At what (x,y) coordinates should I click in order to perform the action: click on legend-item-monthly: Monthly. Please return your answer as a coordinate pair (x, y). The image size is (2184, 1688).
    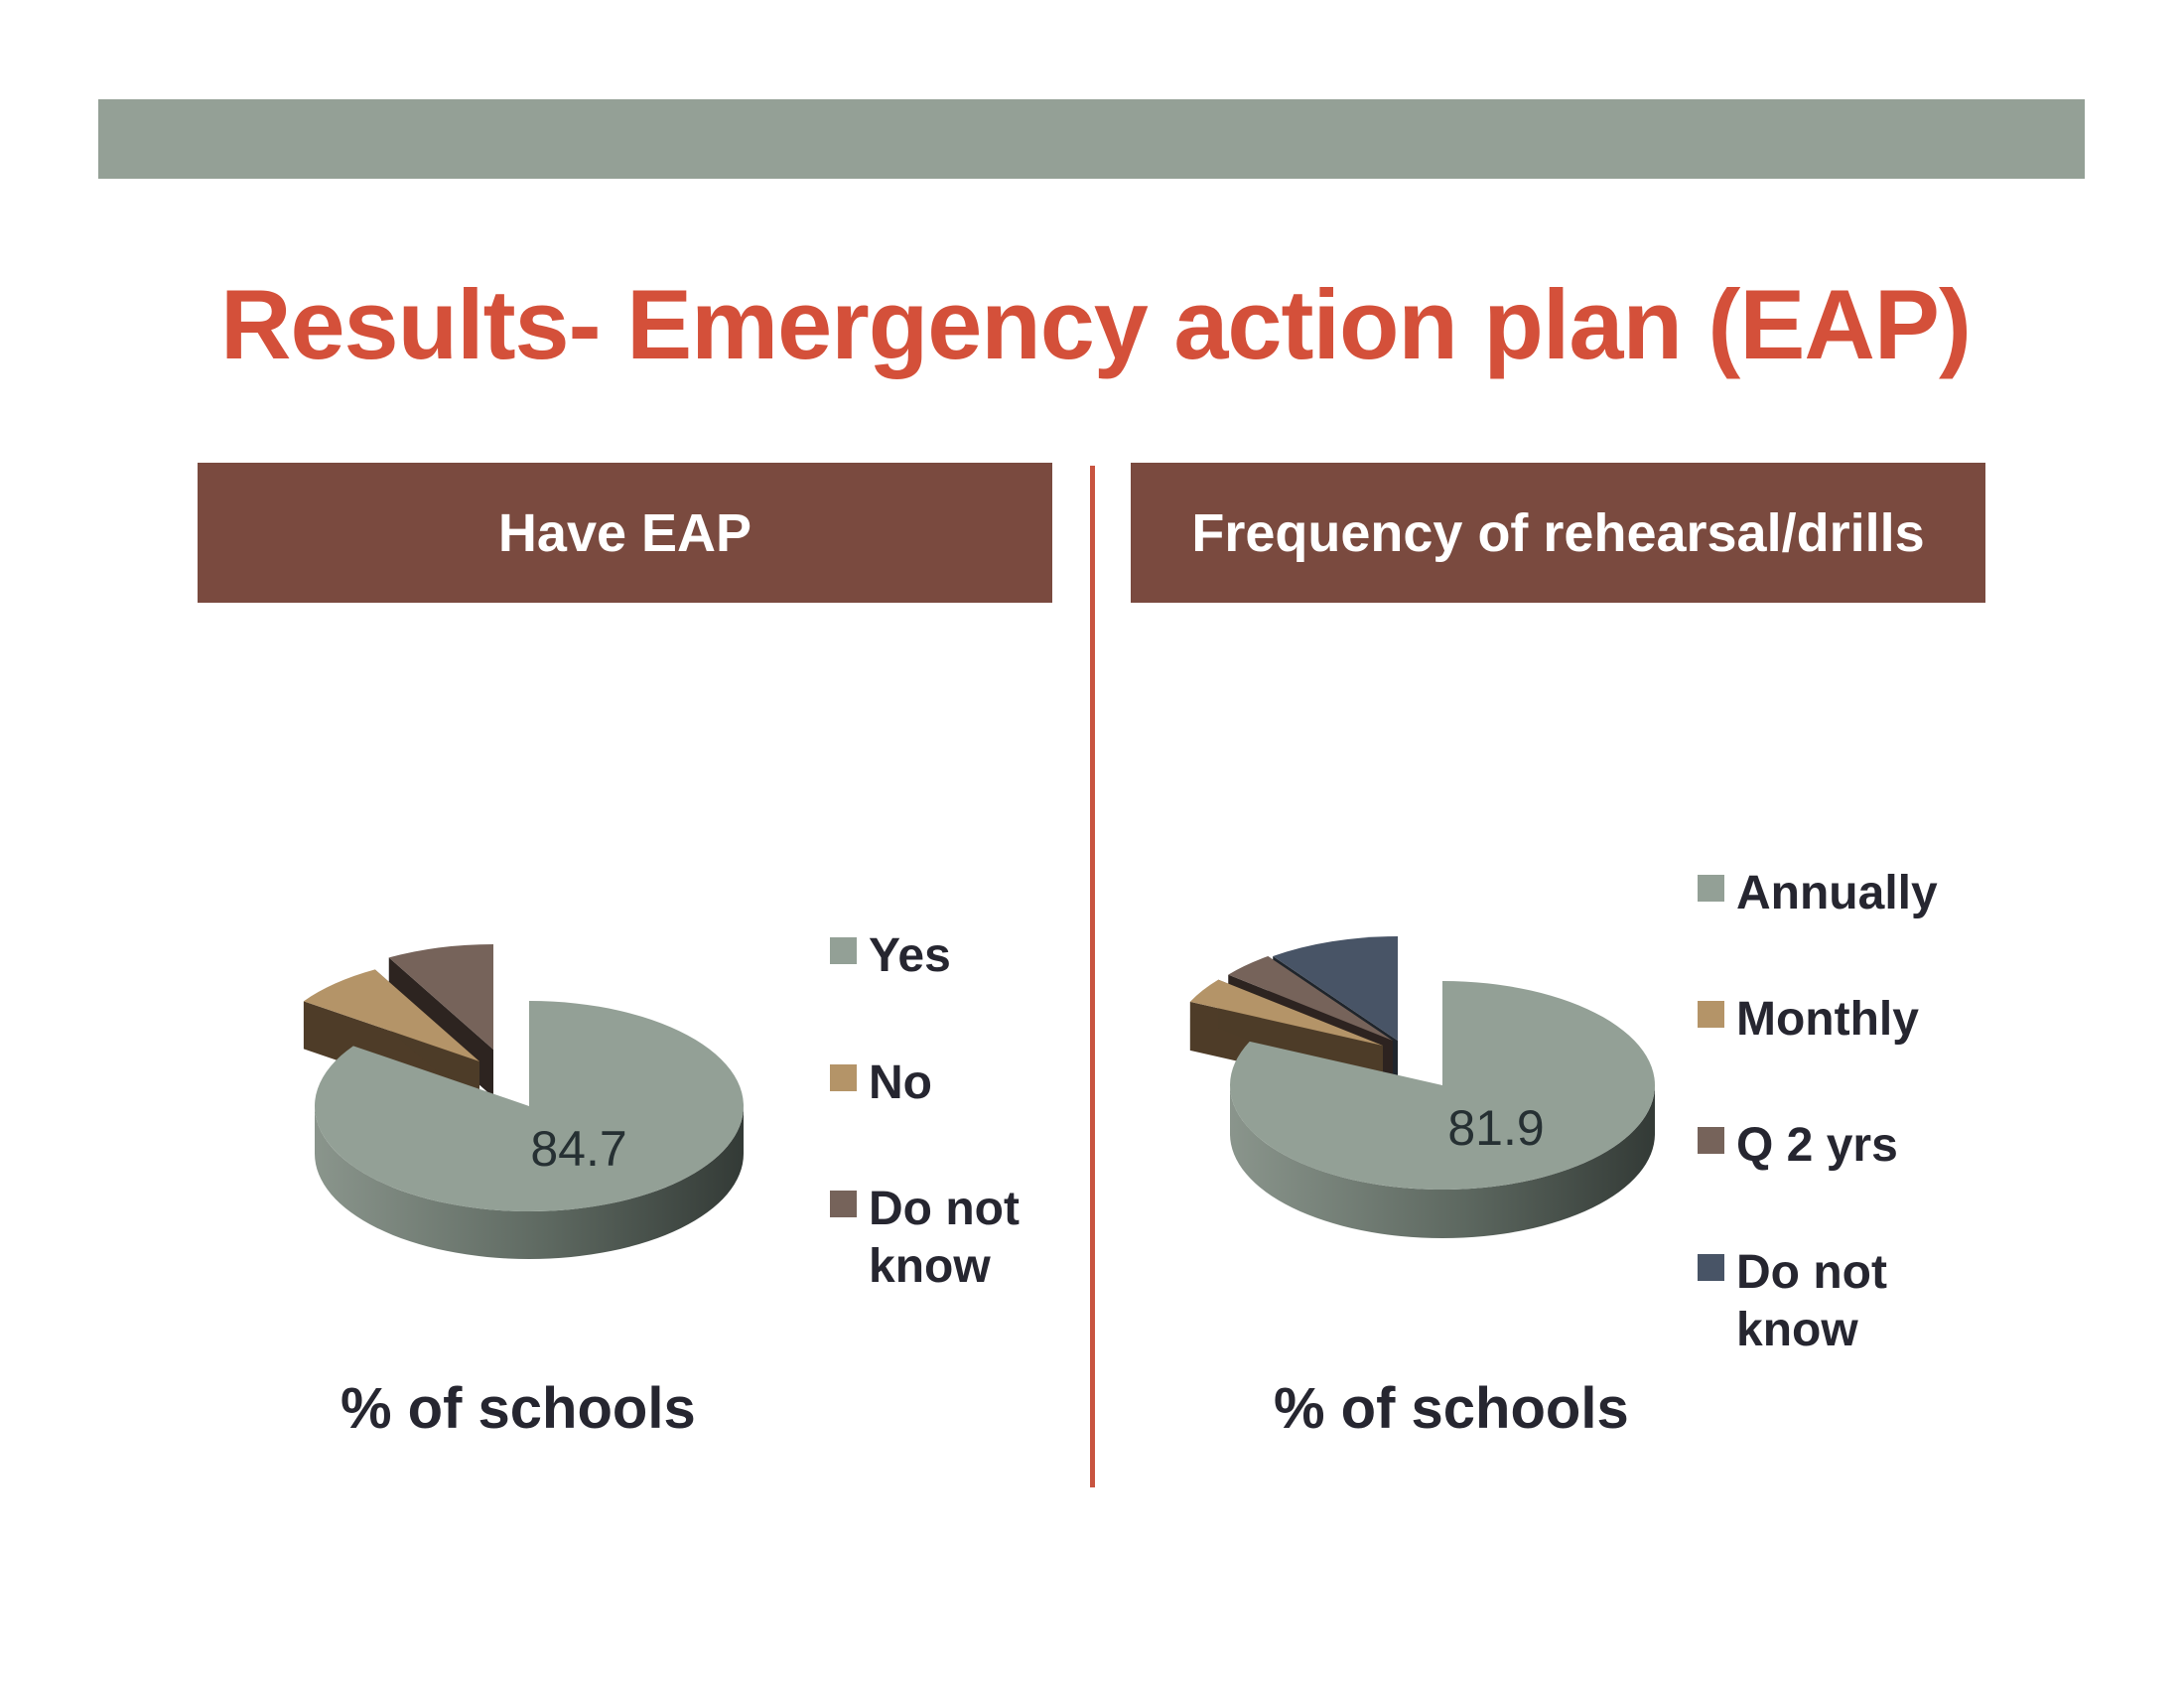
    Looking at the image, I should click on (1808, 1020).